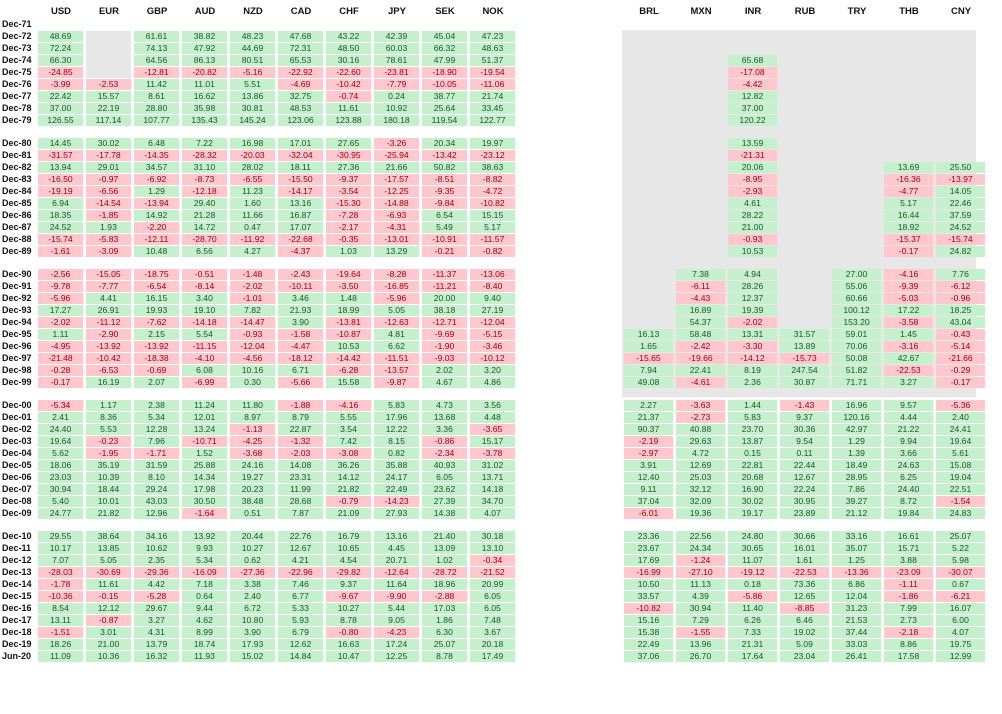 The image size is (1002, 714). What do you see at coordinates (17, 48) in the screenshot?
I see `row-label: Dec-73` at bounding box center [17, 48].